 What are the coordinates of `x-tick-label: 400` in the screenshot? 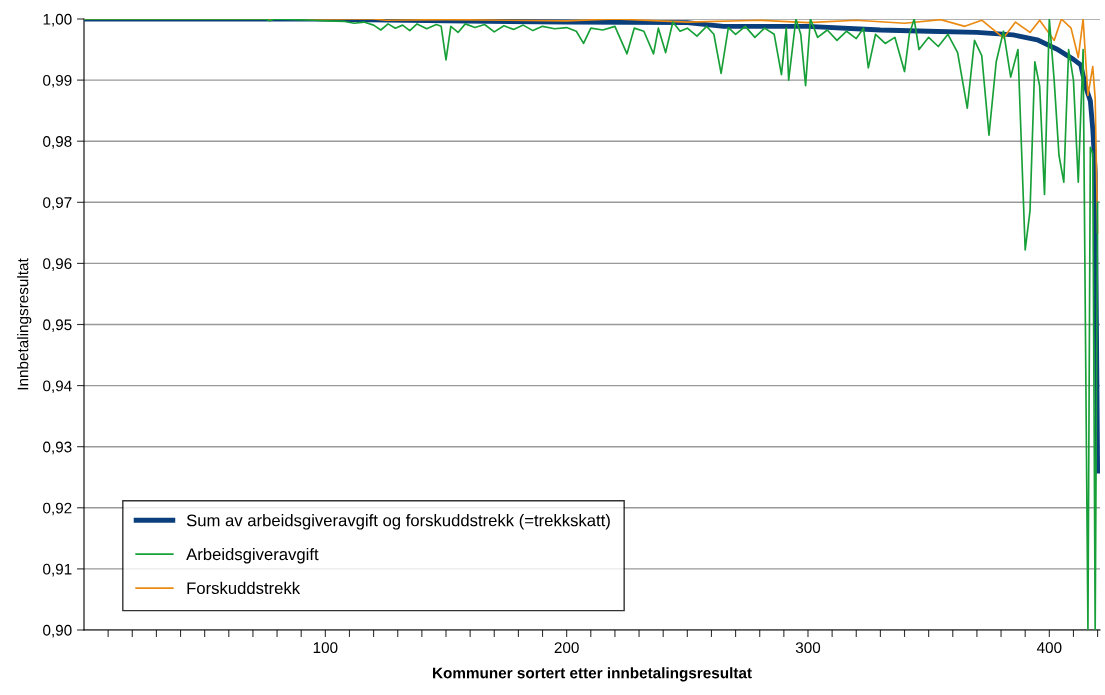 It's located at (1049, 648).